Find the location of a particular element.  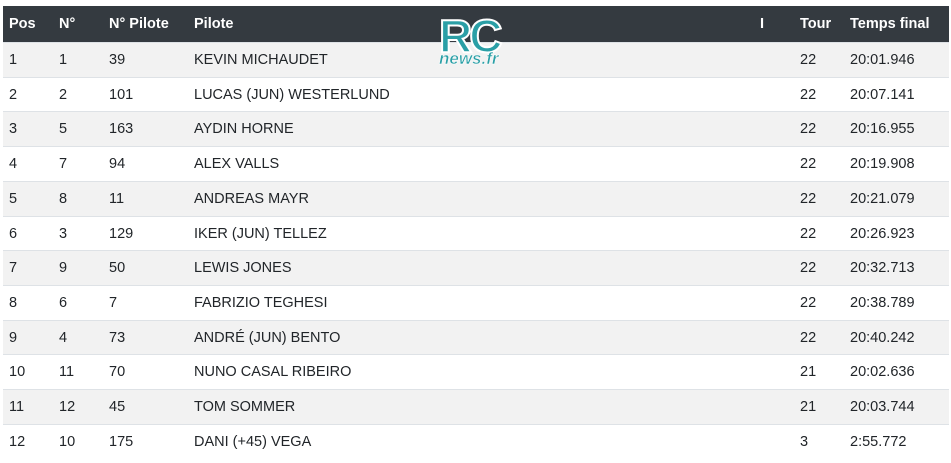

table-row: 3 5 163 AYDIN HORNE 22 20:16.955 is located at coordinates (476, 129).